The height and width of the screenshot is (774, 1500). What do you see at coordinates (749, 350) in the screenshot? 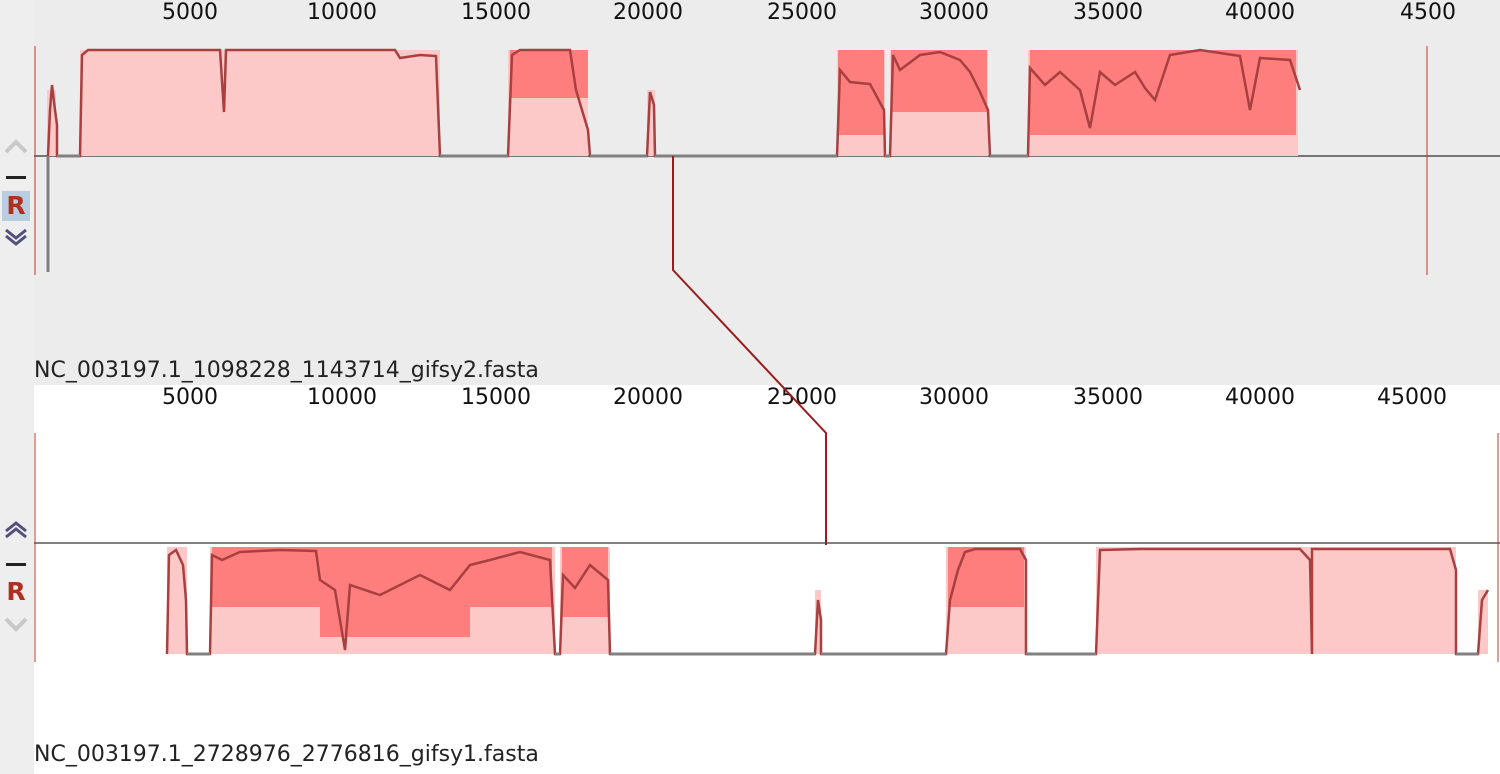
I see `block-connector-line` at bounding box center [749, 350].